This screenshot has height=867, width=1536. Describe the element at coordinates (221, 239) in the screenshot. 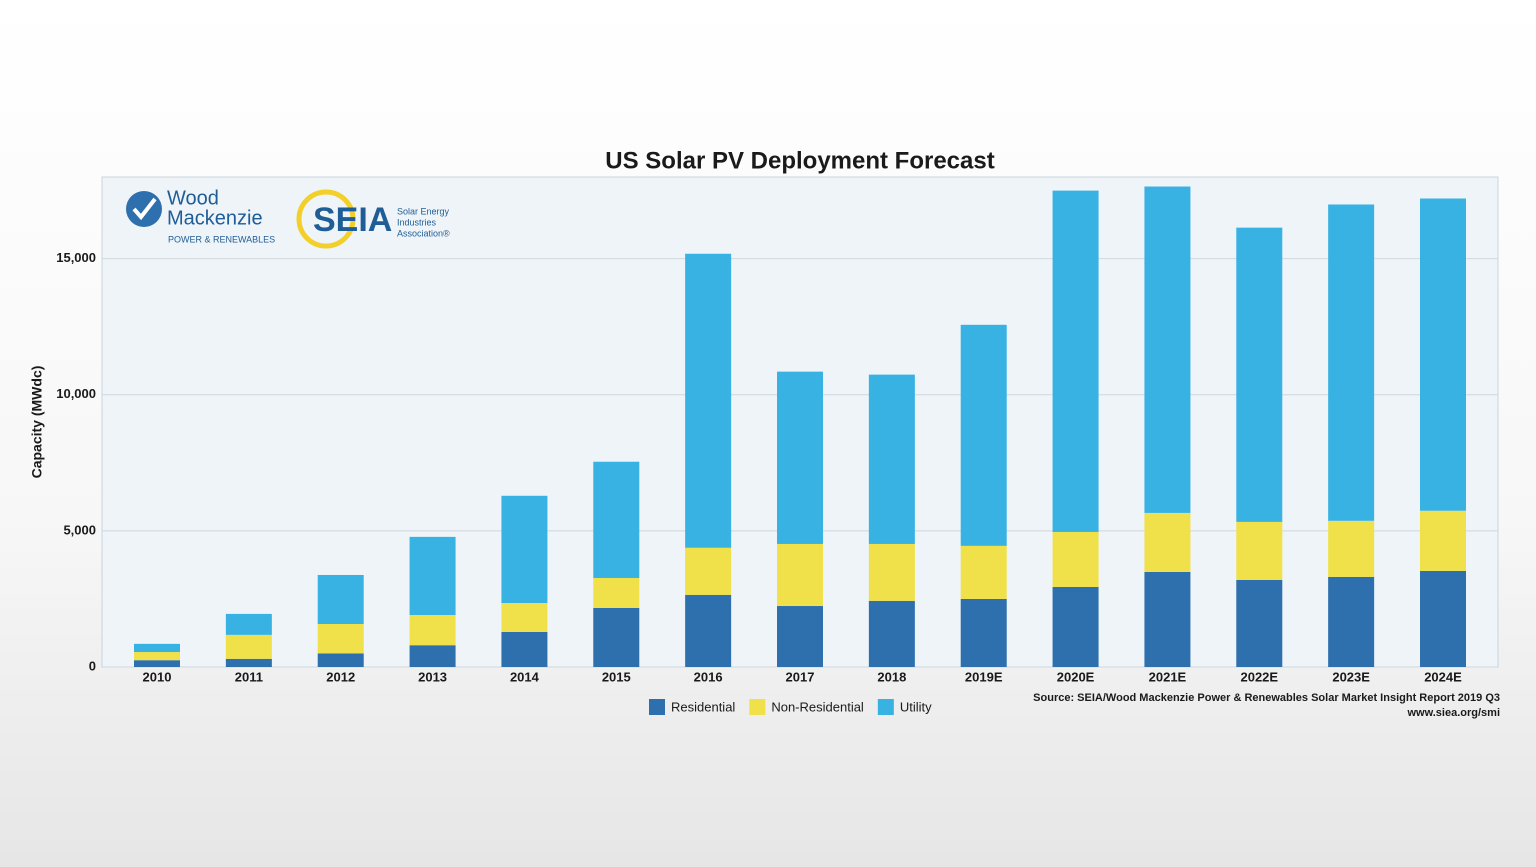

I see `logo-tagline: POWER & RENEWABLES` at that location.